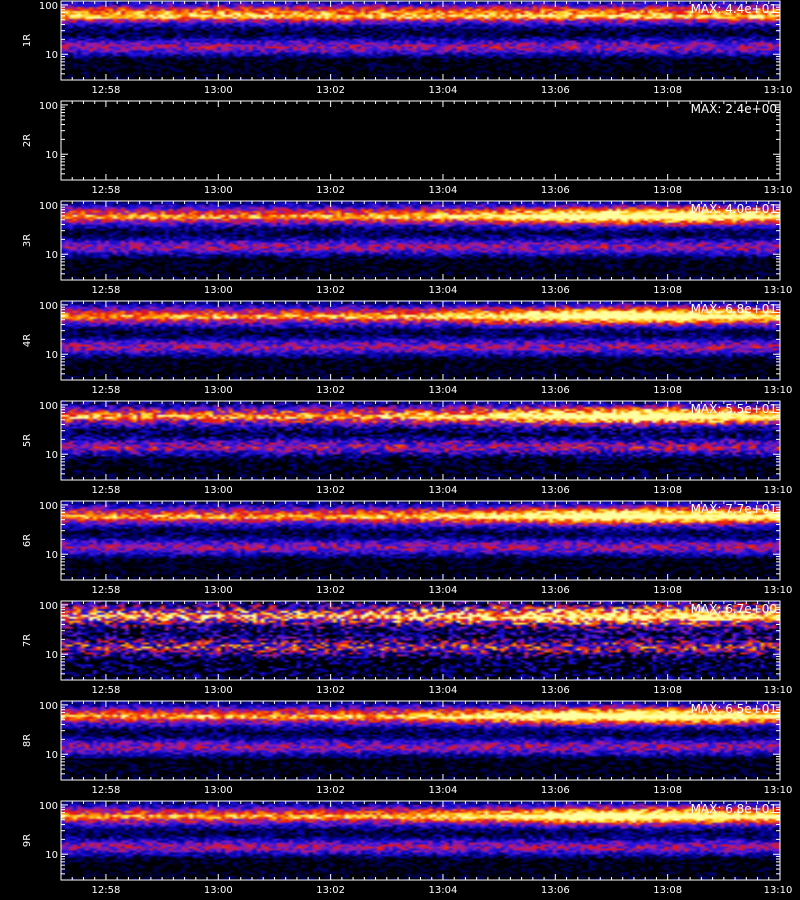 This screenshot has width=800, height=900. I want to click on panel-label: 3R, so click(27, 240).